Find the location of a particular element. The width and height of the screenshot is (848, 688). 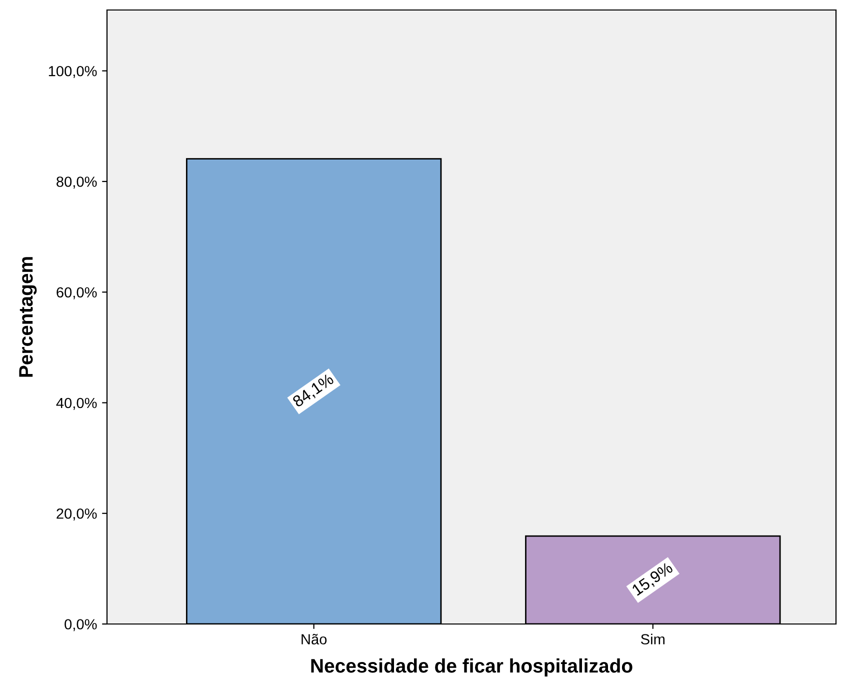

y-tick-label: 20,0% is located at coordinates (76, 514).